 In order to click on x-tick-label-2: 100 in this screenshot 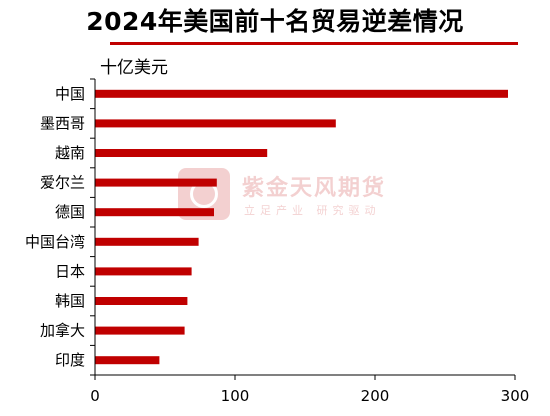, I will do `click(235, 396)`.